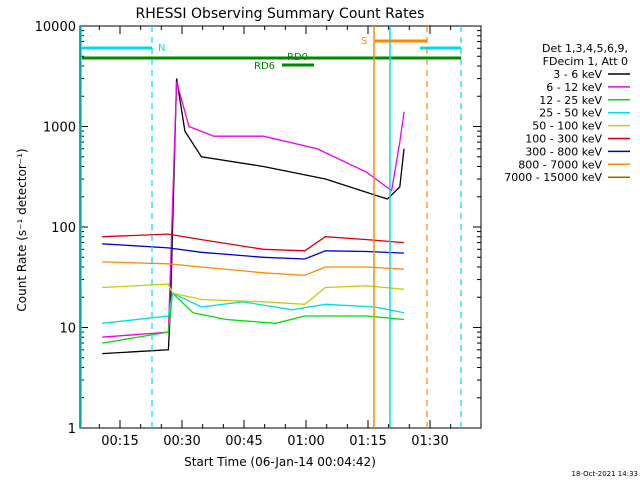 This screenshot has height=480, width=640. What do you see at coordinates (567, 126) in the screenshot?
I see `legend-label: 50 - 100 keV` at bounding box center [567, 126].